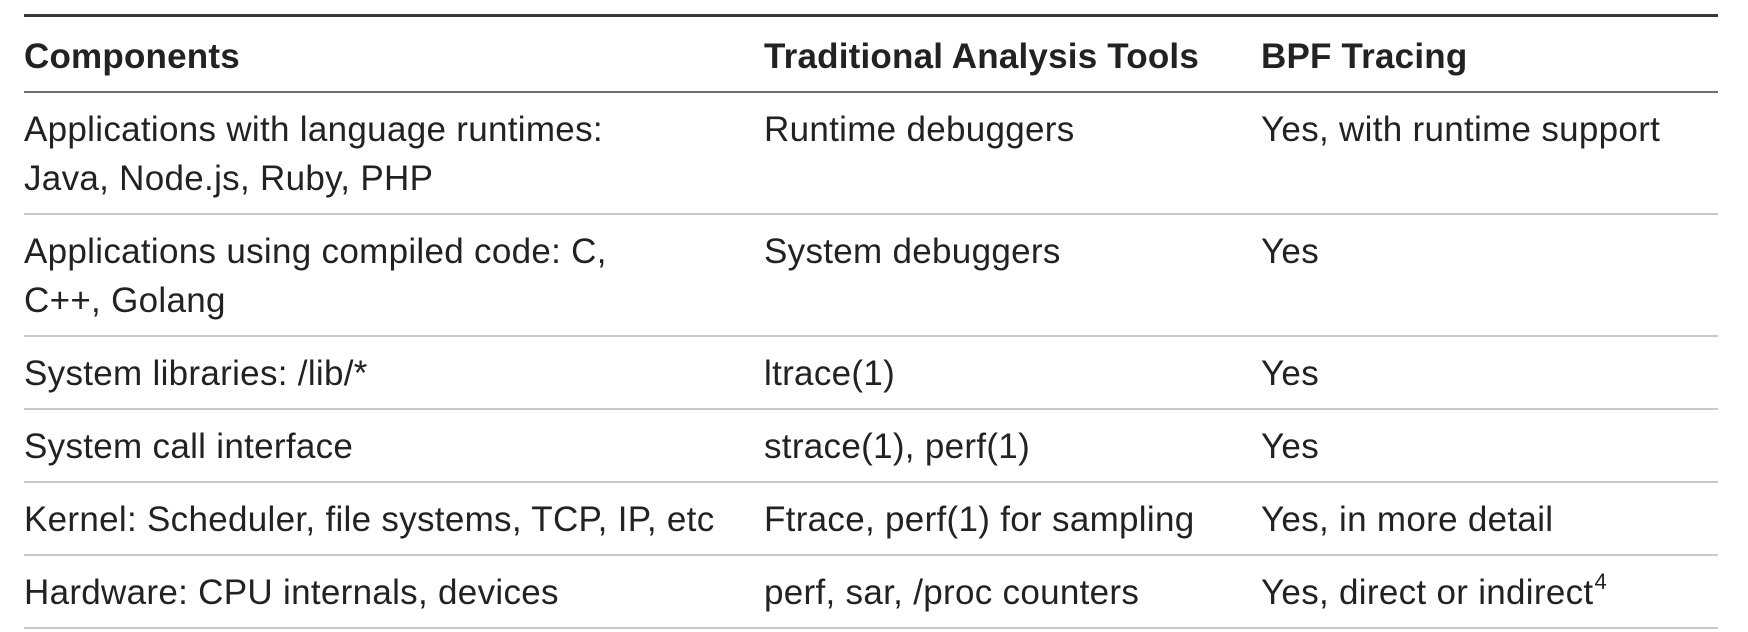 This screenshot has height=632, width=1748. What do you see at coordinates (1012, 55) in the screenshot?
I see `header-traditional-tools: Traditional Analysis Tools` at bounding box center [1012, 55].